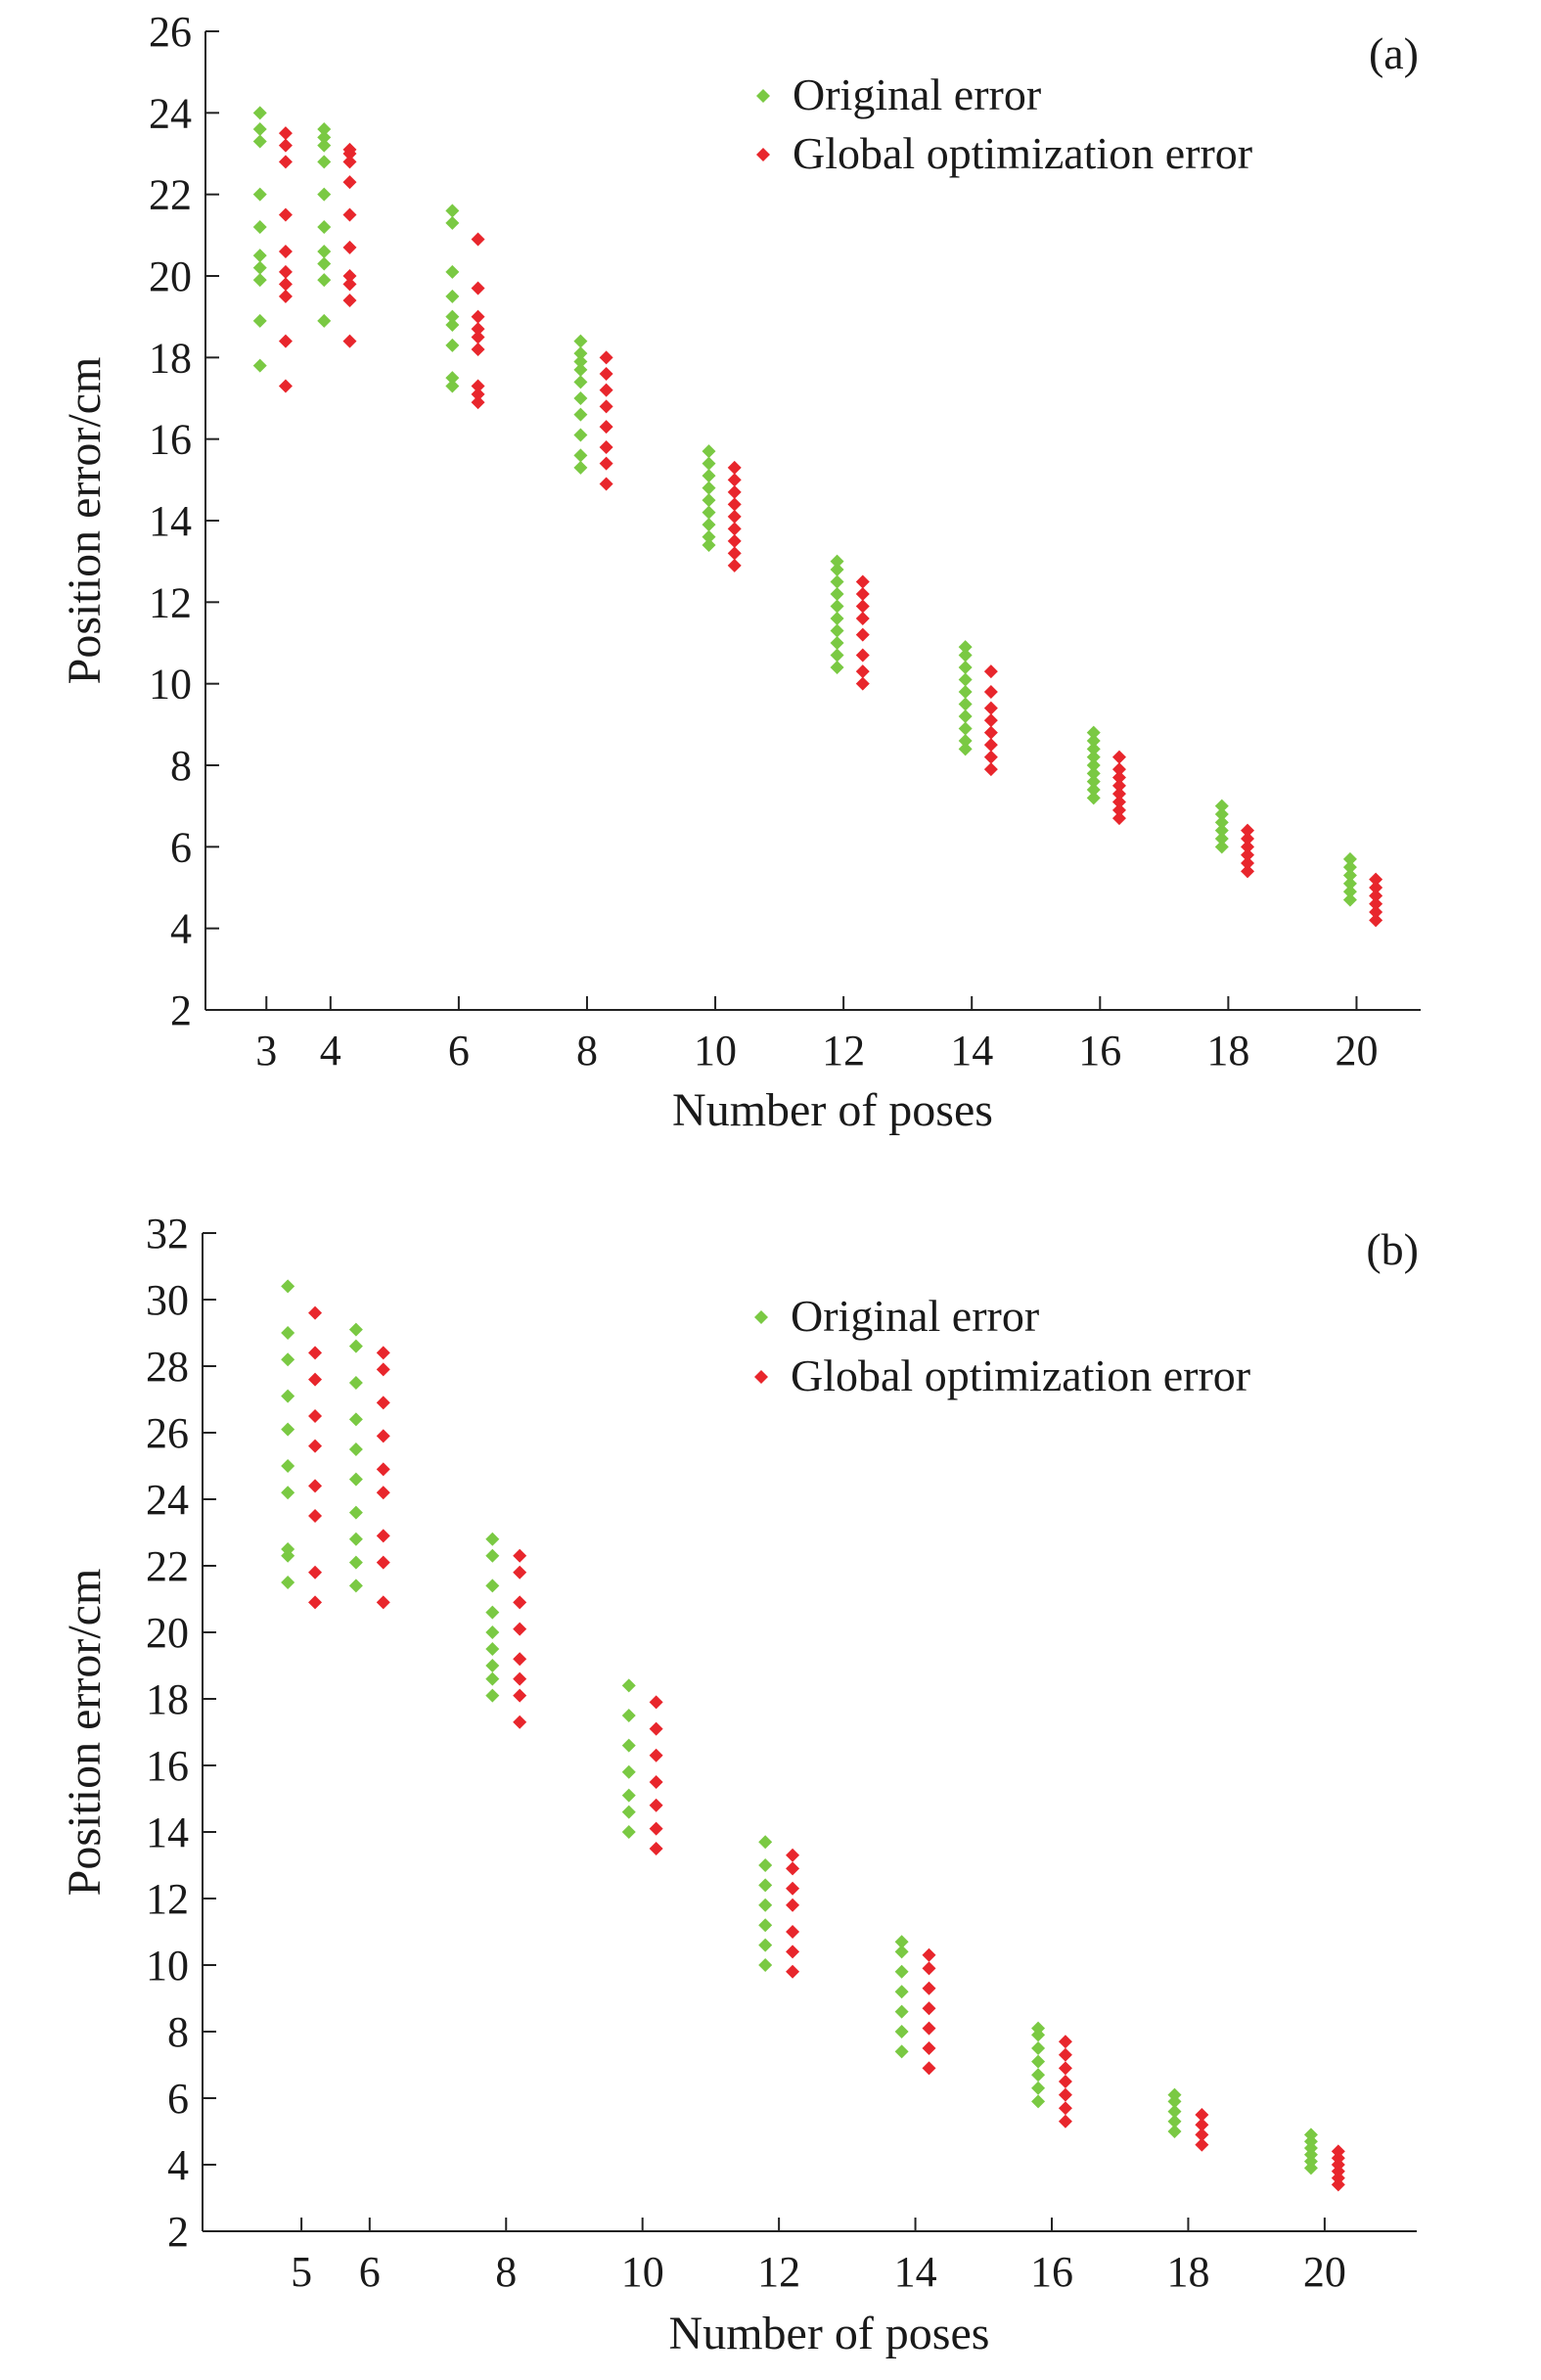 The width and height of the screenshot is (1541, 2380). I want to click on y-tick-label: 2, so click(181, 1010).